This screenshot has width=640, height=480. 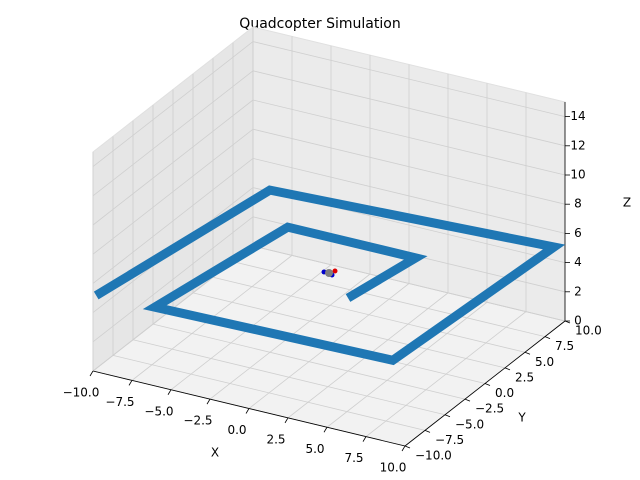 What do you see at coordinates (577, 145) in the screenshot?
I see `z-tick-label: 12` at bounding box center [577, 145].